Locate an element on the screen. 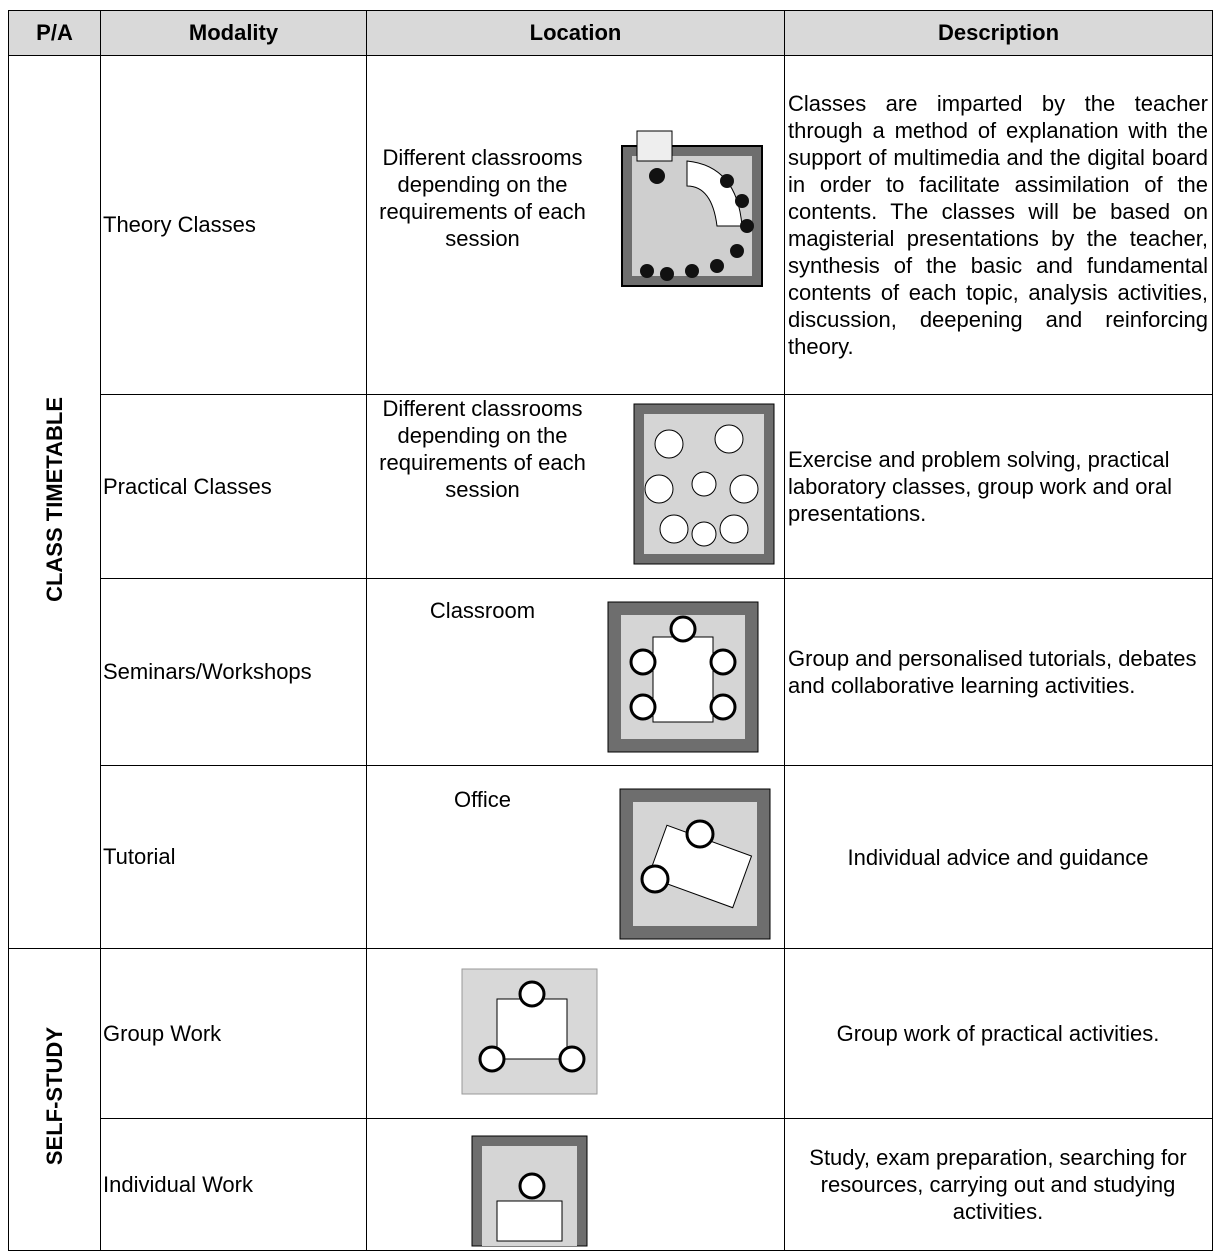 The width and height of the screenshot is (1217, 1254). description: Group work of practical activities. is located at coordinates (998, 1033).